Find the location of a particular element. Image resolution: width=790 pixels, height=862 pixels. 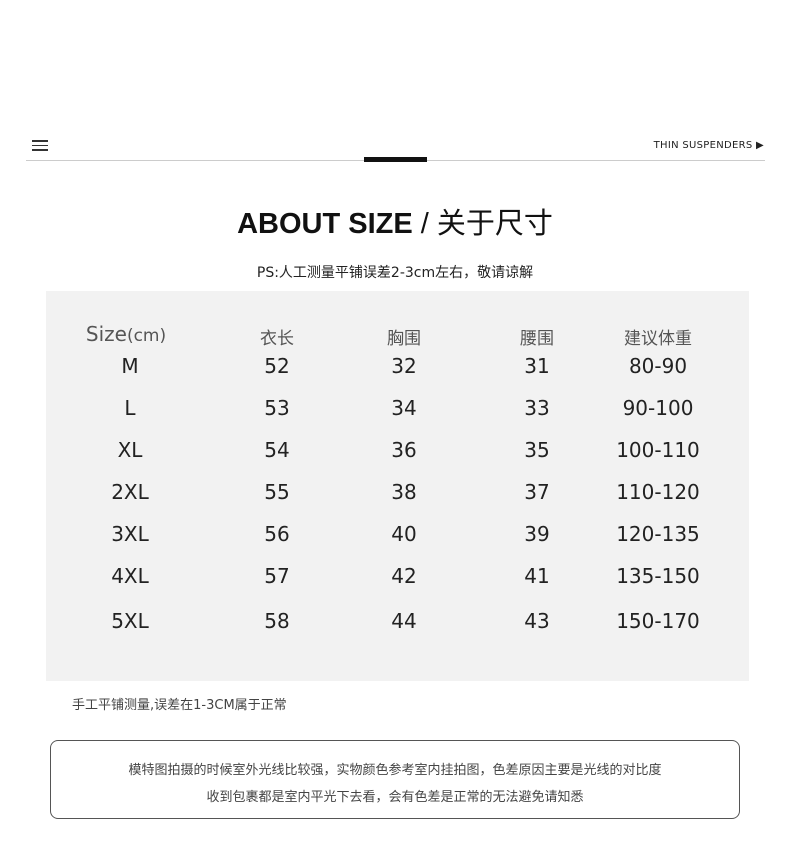

table-cell: 53 is located at coordinates (277, 408).